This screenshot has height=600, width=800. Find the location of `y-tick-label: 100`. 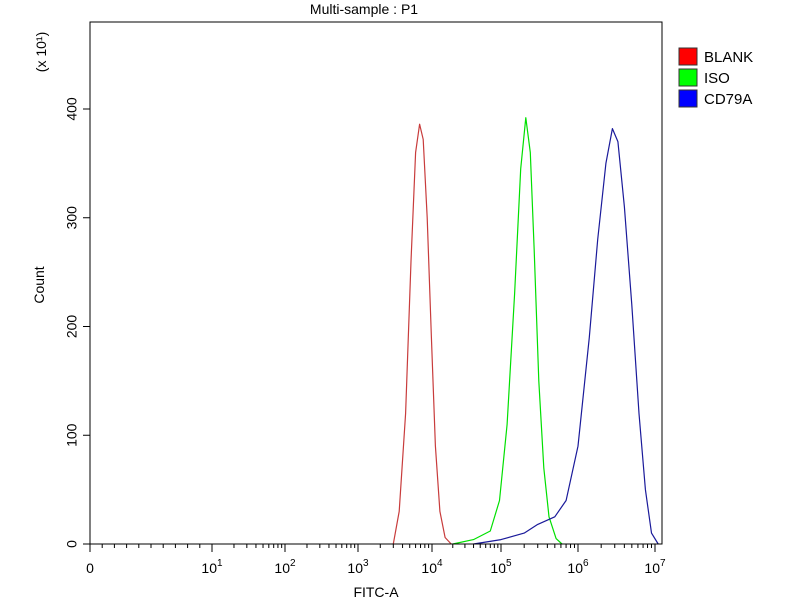

y-tick-label: 100 is located at coordinates (72, 435).